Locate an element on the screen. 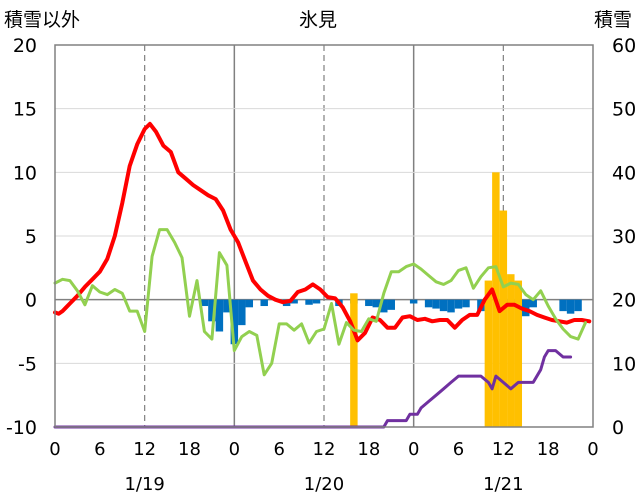  date-label: 1/21 is located at coordinates (503, 484).